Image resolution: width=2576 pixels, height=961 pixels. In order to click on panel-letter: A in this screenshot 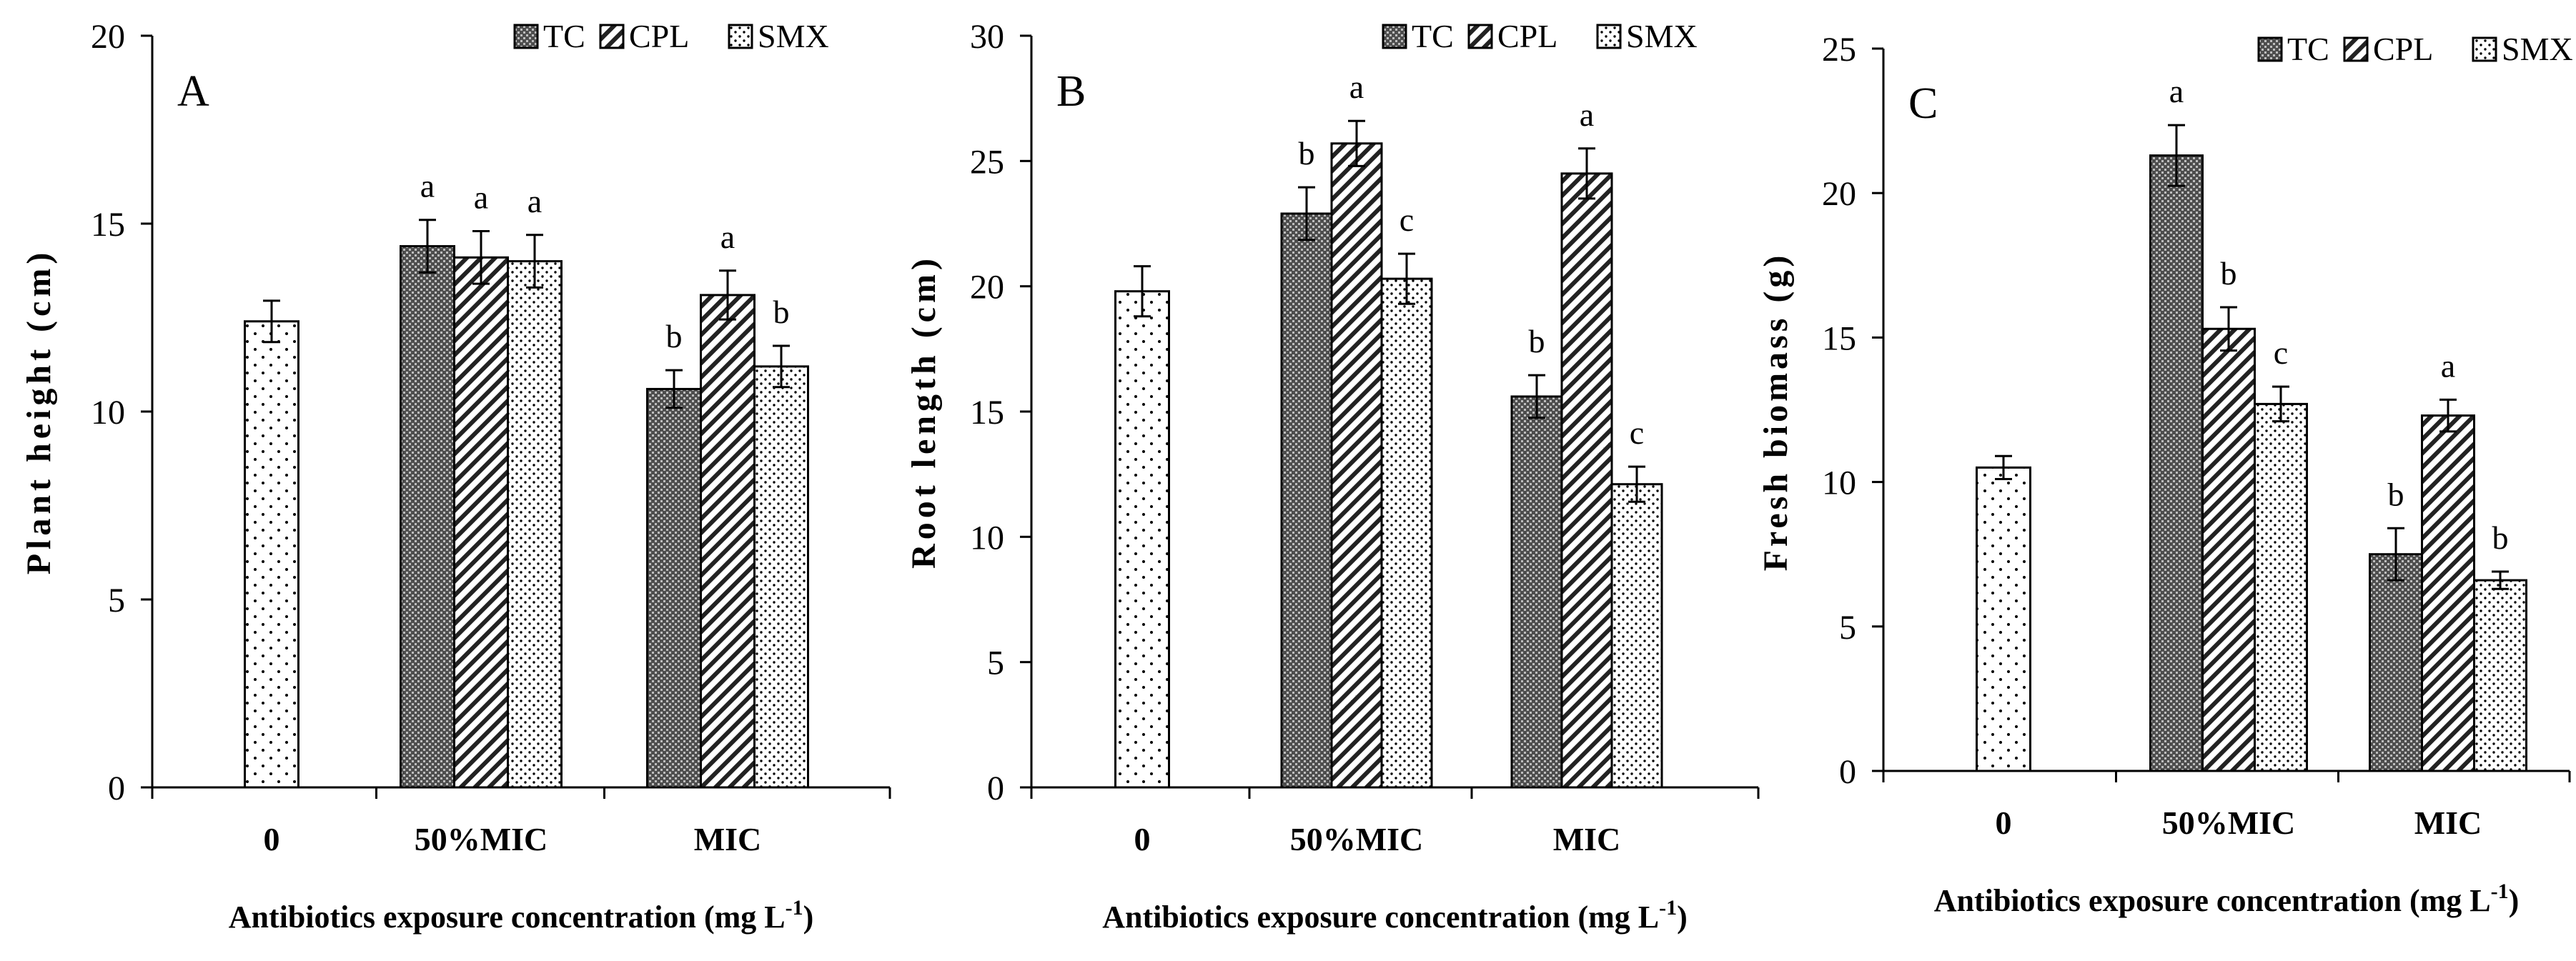, I will do `click(193, 91)`.